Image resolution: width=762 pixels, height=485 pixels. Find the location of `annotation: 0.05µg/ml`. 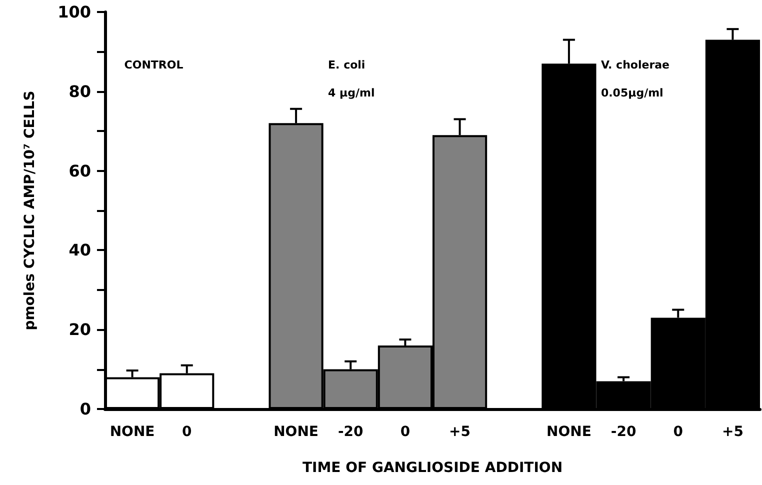

annotation: 0.05µg/ml is located at coordinates (632, 93).